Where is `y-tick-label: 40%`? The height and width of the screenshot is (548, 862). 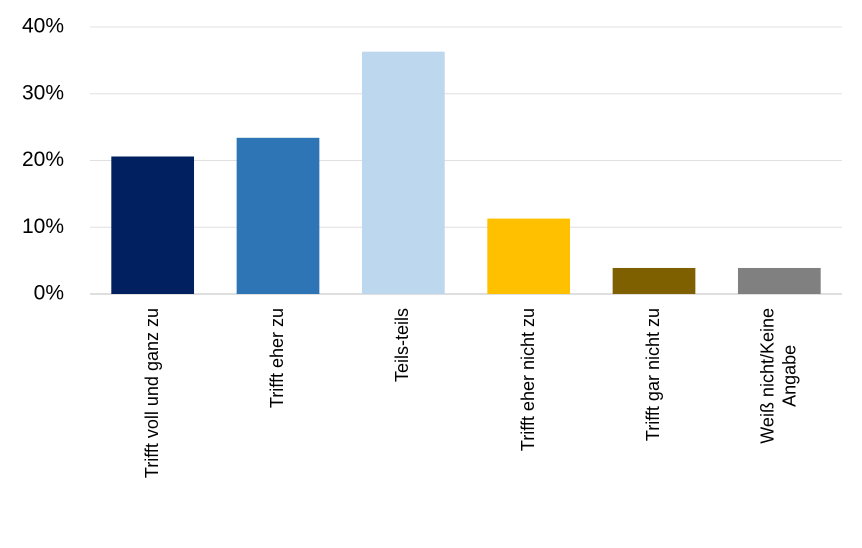
y-tick-label: 40% is located at coordinates (43, 26).